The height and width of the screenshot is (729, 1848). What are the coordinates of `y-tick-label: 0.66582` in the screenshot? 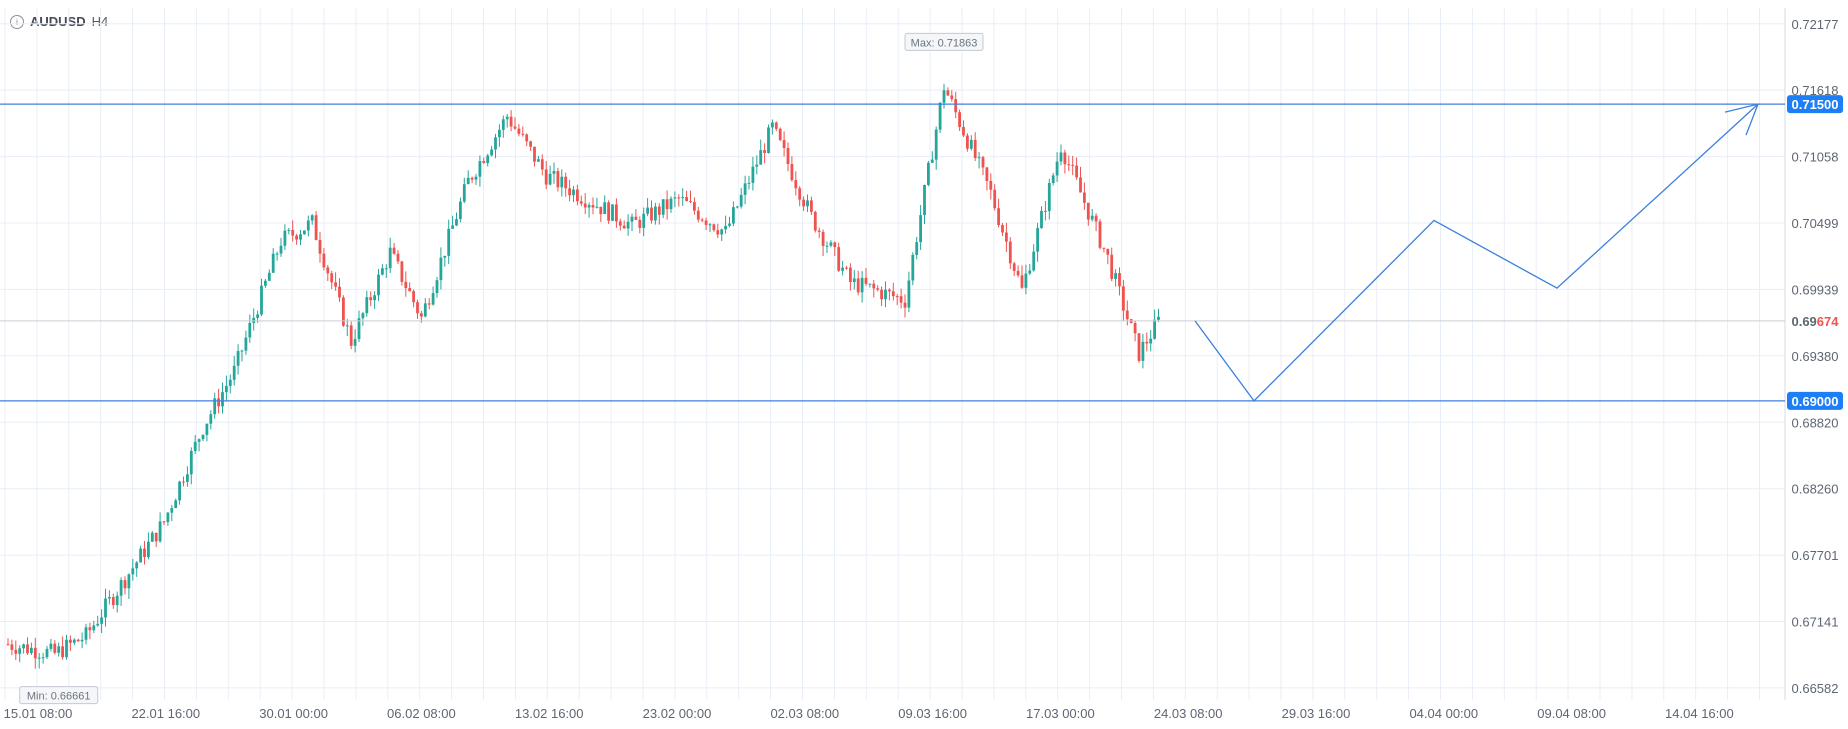 It's located at (1815, 688).